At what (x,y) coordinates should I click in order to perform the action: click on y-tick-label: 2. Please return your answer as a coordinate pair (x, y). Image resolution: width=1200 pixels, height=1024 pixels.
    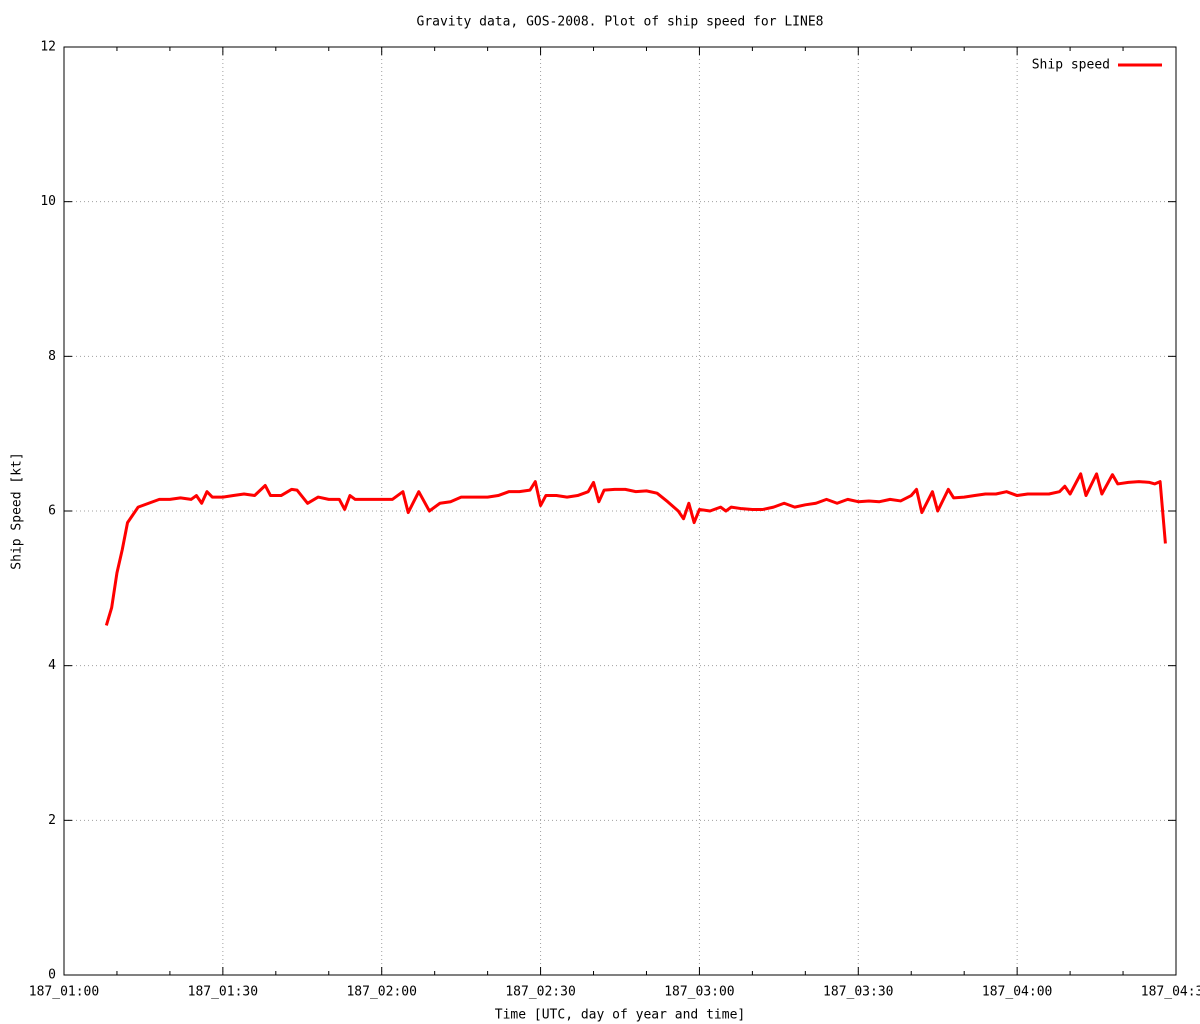
    Looking at the image, I should click on (52, 820).